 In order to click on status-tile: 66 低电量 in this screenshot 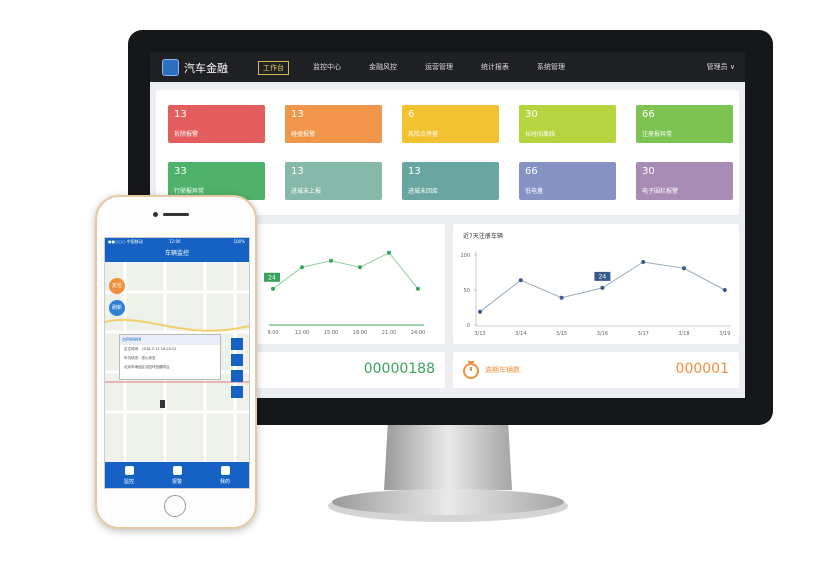, I will do `click(567, 181)`.